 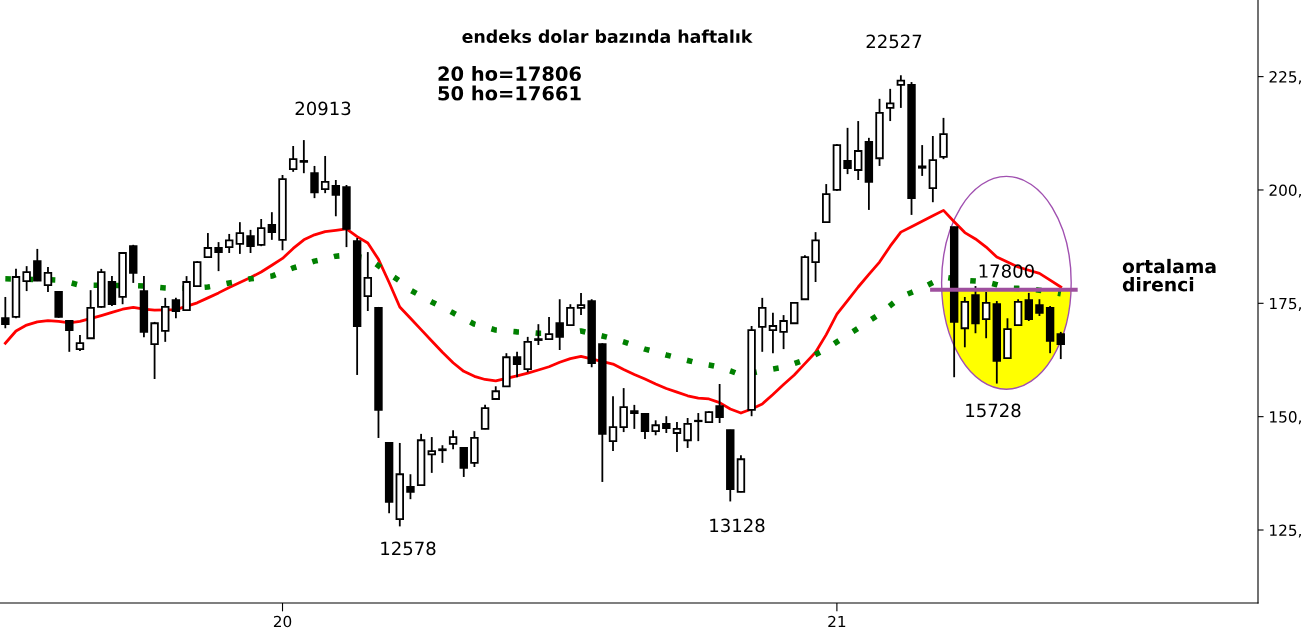 What do you see at coordinates (1285, 304) in the screenshot?
I see `y-tick-label: 175,` at bounding box center [1285, 304].